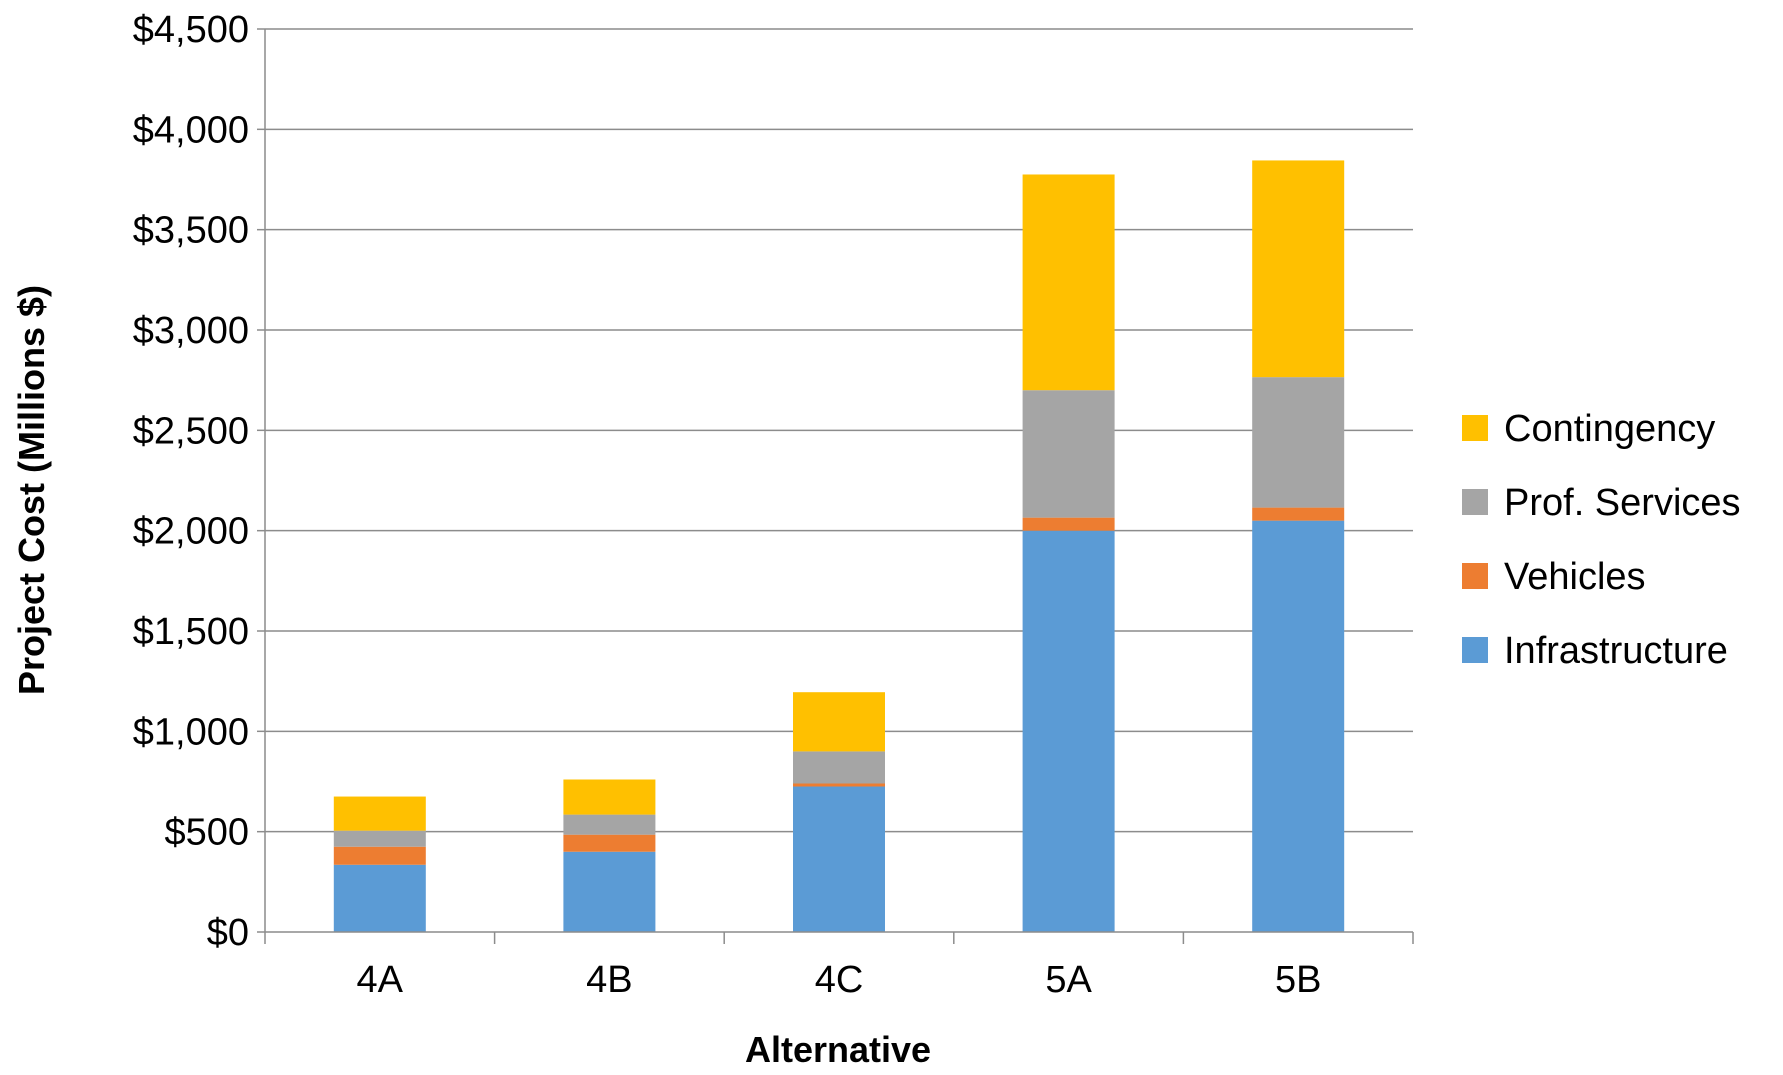 The width and height of the screenshot is (1783, 1075). I want to click on y-tick-label-8: $4,000, so click(191, 130).